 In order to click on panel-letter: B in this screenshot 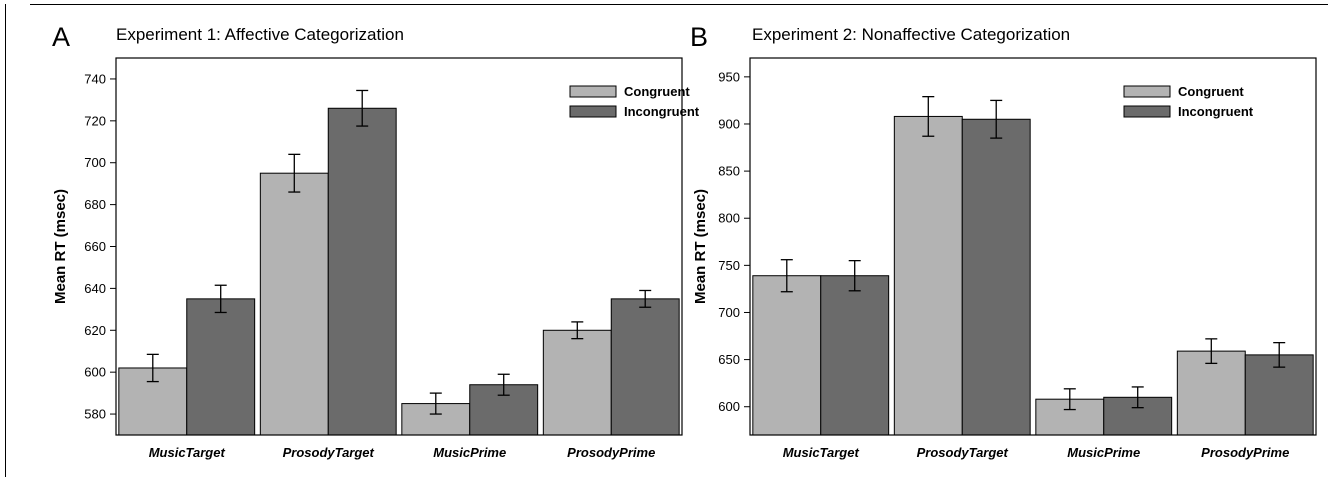, I will do `click(699, 37)`.